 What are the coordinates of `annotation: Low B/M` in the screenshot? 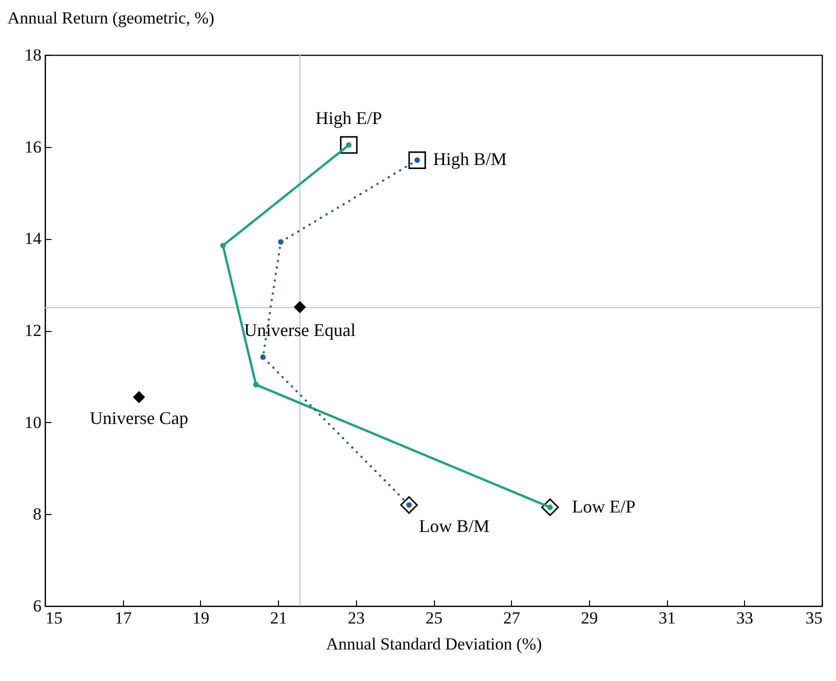 It's located at (454, 526).